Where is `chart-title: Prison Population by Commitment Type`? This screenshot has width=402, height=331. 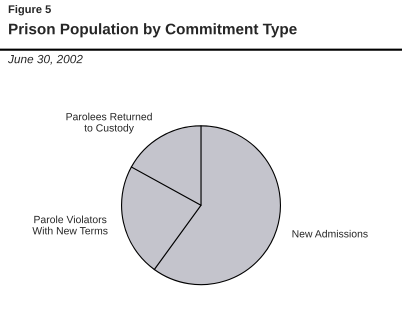
chart-title: Prison Population by Commitment Type is located at coordinates (153, 30).